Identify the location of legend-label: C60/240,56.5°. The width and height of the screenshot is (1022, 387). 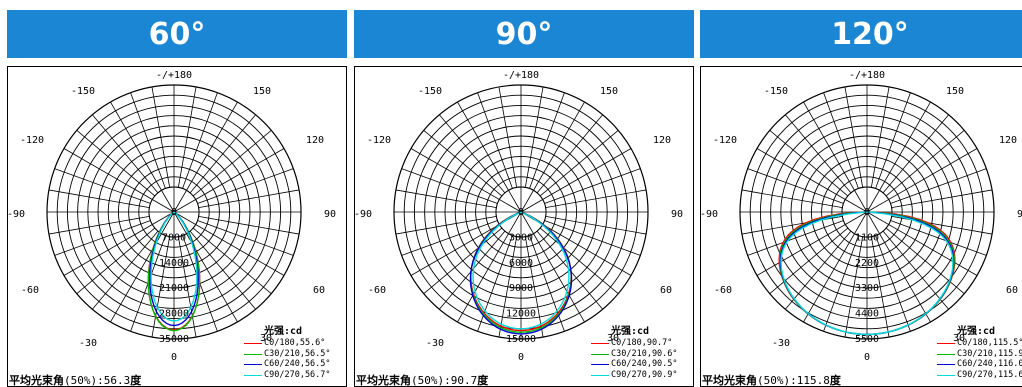
(297, 364).